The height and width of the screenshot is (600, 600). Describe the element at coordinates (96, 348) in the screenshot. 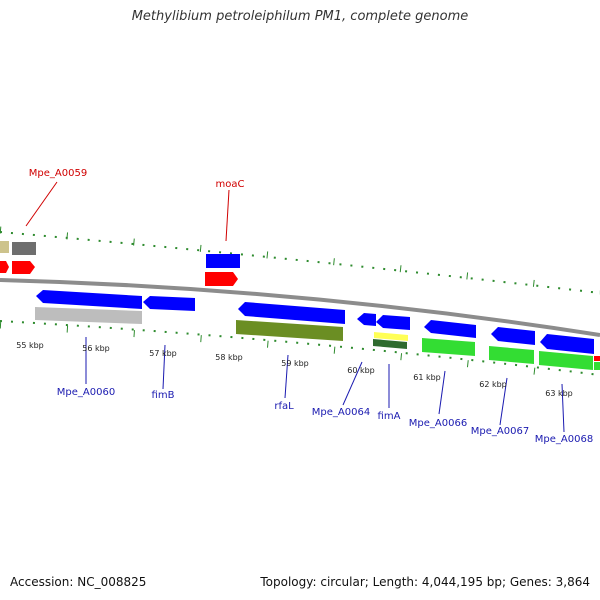

I see `scale-label-56kbp: 56 kbp` at that location.